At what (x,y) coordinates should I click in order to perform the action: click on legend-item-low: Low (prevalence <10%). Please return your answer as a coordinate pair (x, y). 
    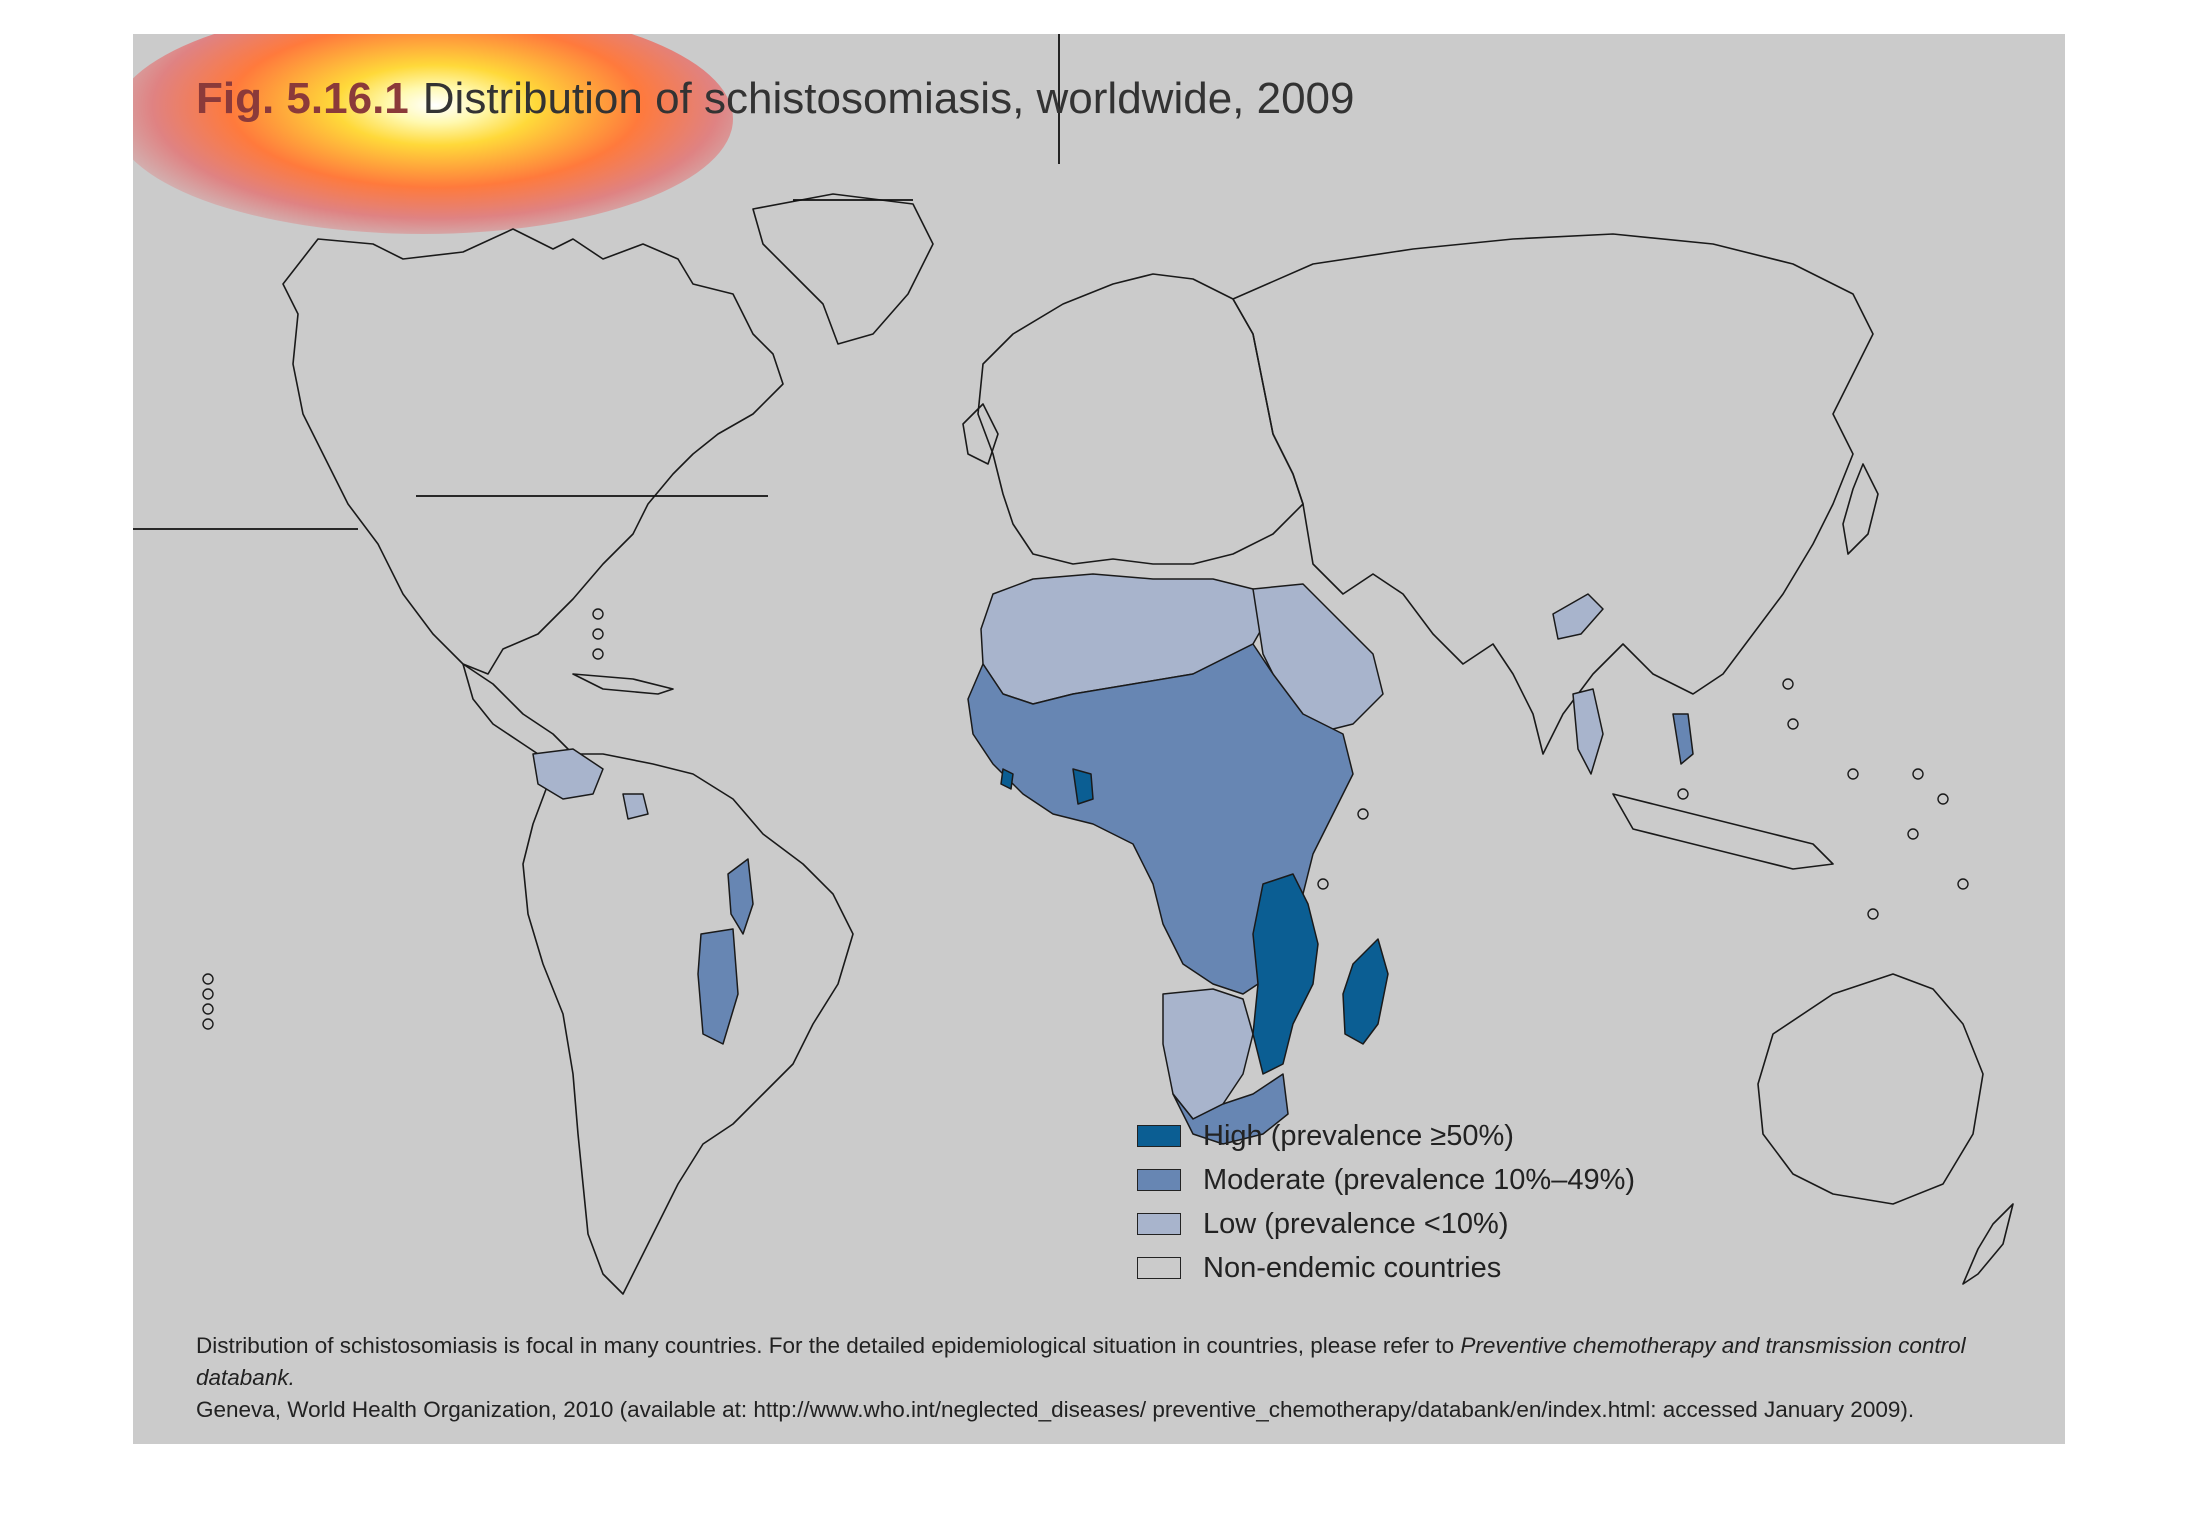
    Looking at the image, I should click on (1386, 1224).